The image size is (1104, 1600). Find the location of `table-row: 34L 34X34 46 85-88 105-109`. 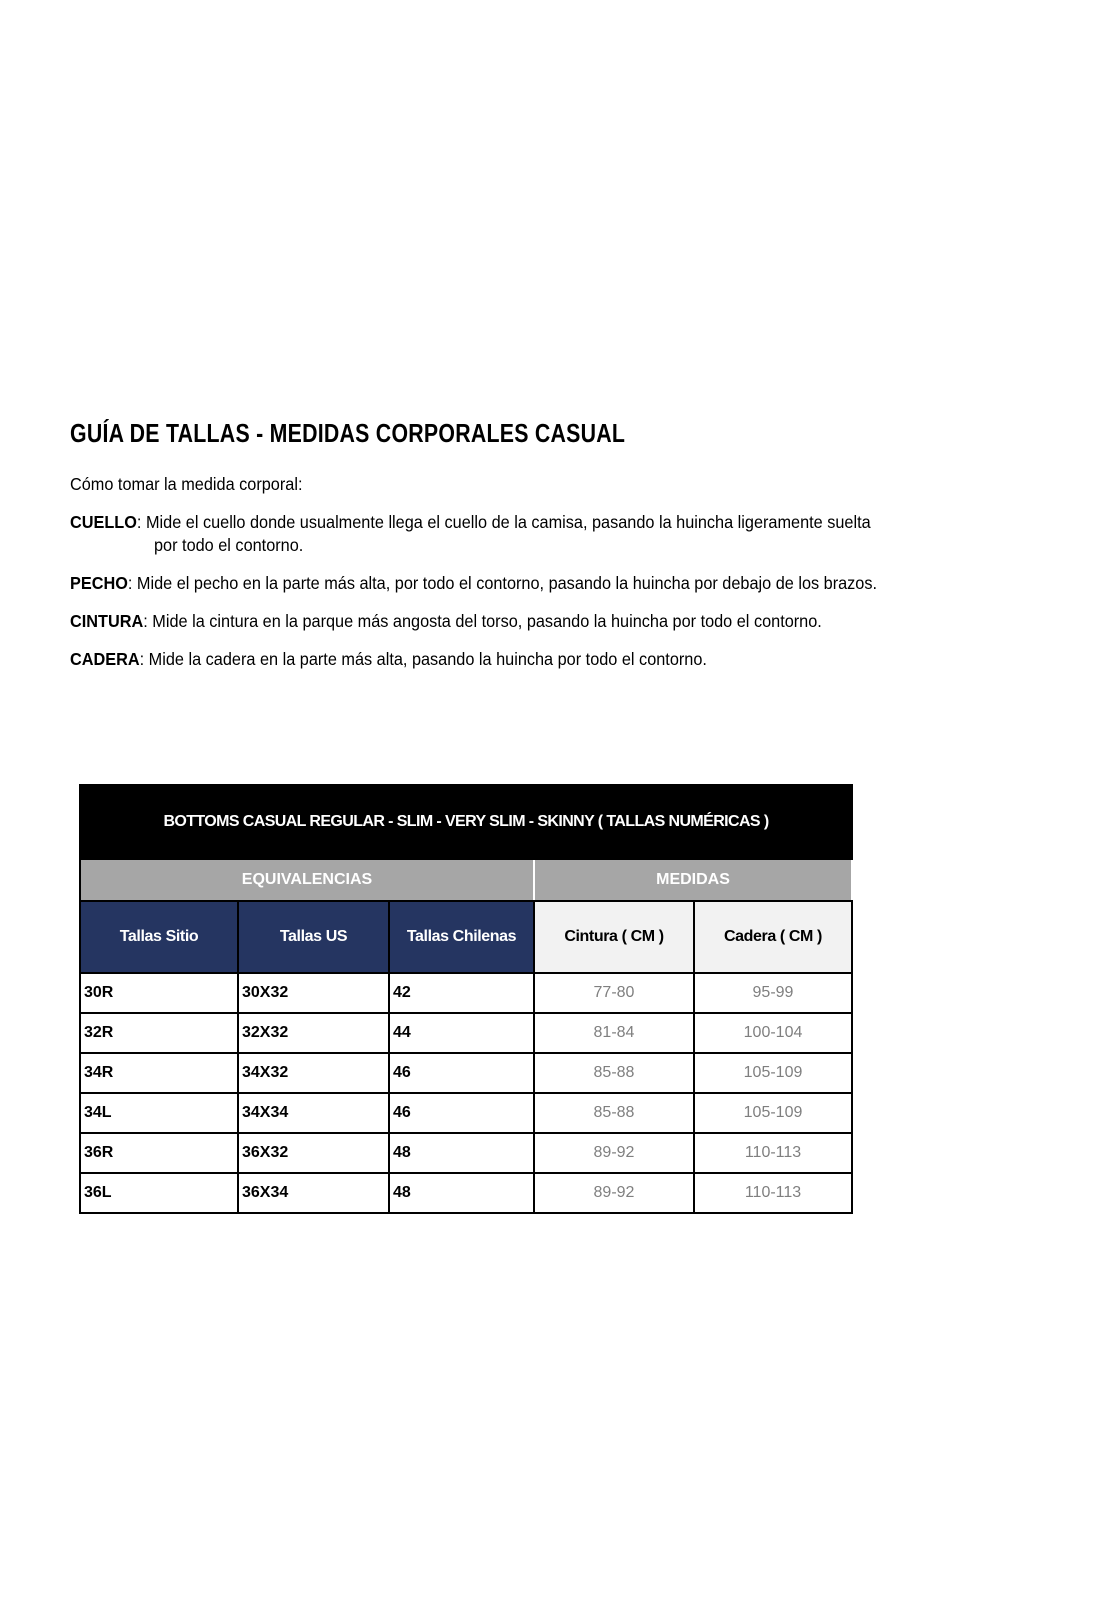

table-row: 34L 34X34 46 85-88 105-109 is located at coordinates (466, 1113).